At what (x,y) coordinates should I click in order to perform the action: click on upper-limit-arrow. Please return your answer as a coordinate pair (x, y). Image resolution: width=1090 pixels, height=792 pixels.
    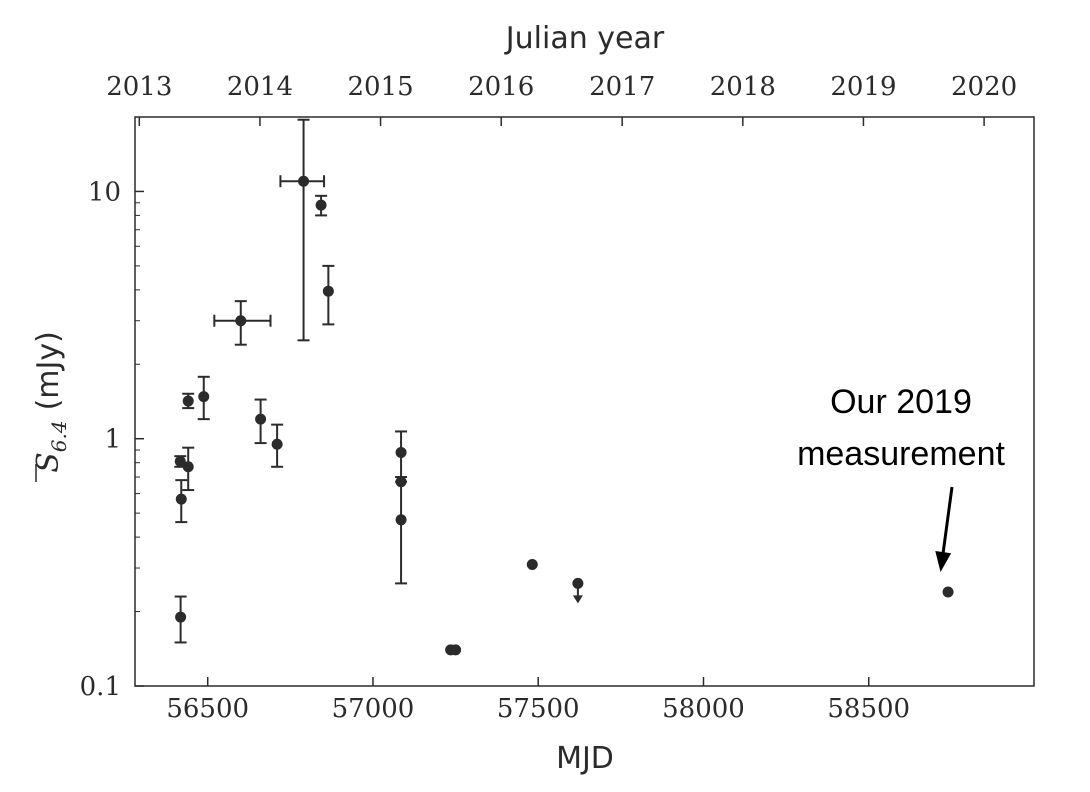
    Looking at the image, I should click on (577, 599).